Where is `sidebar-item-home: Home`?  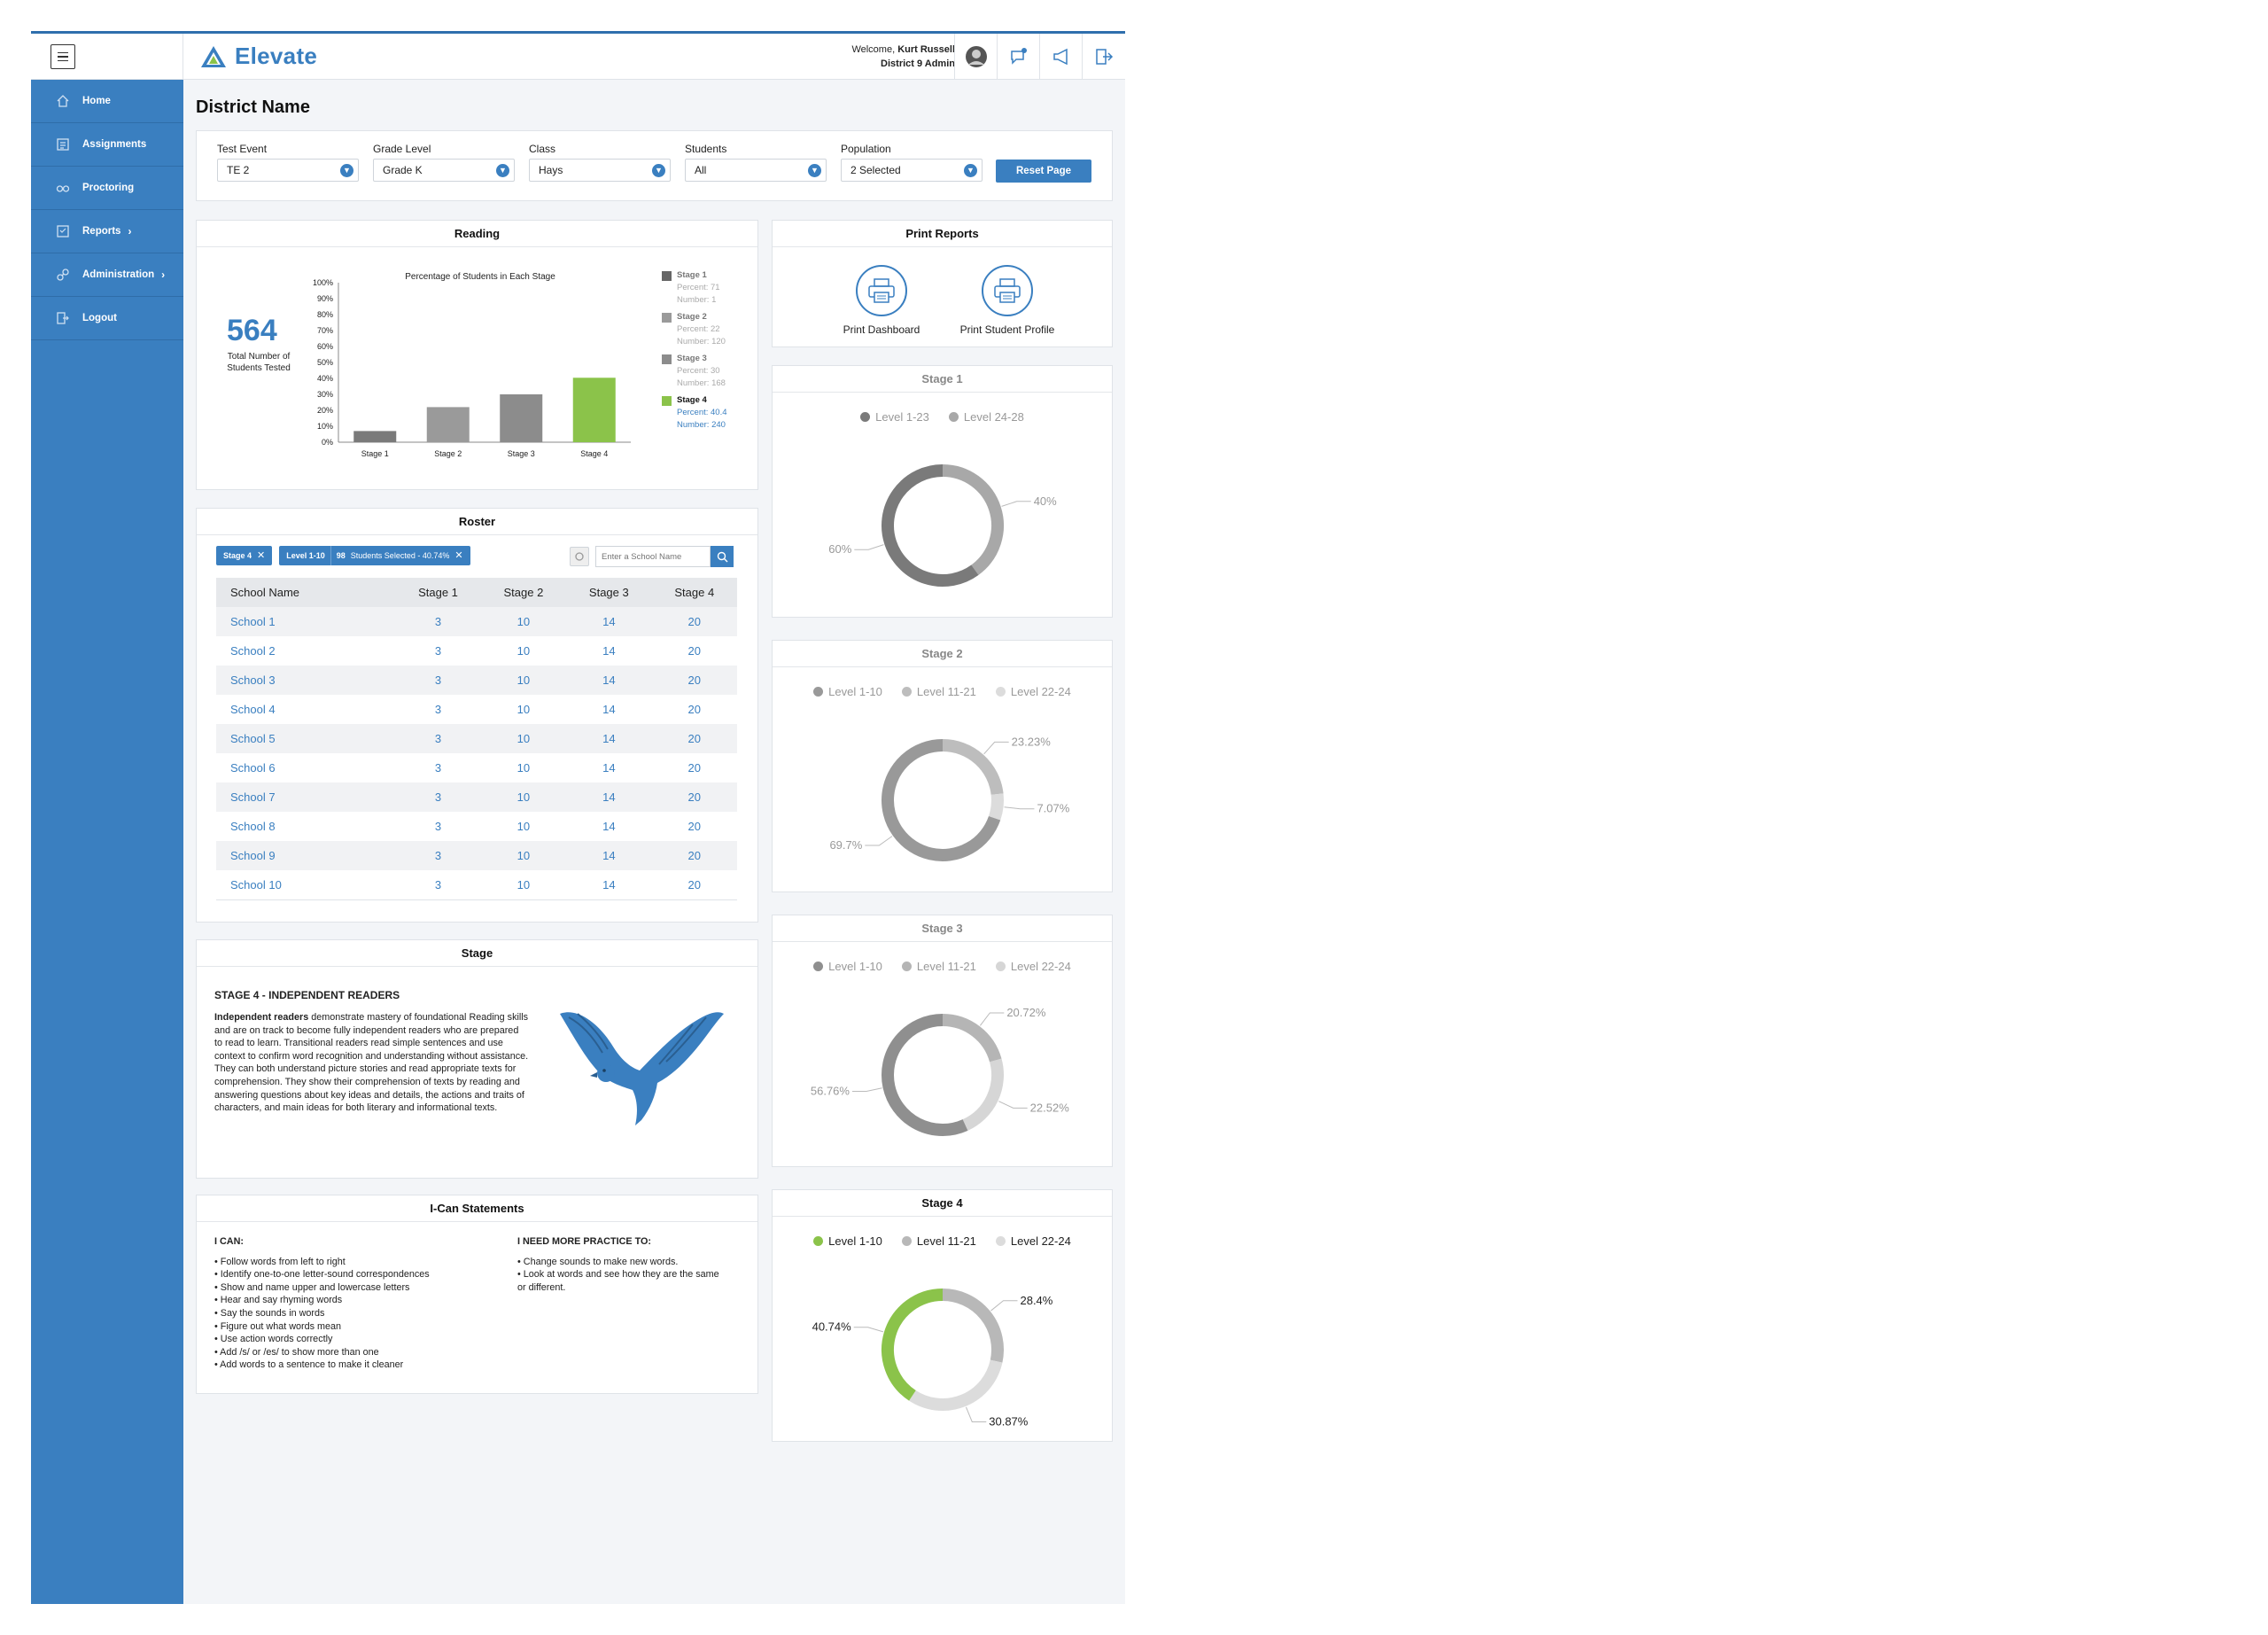
sidebar-item-home: Home is located at coordinates (107, 101).